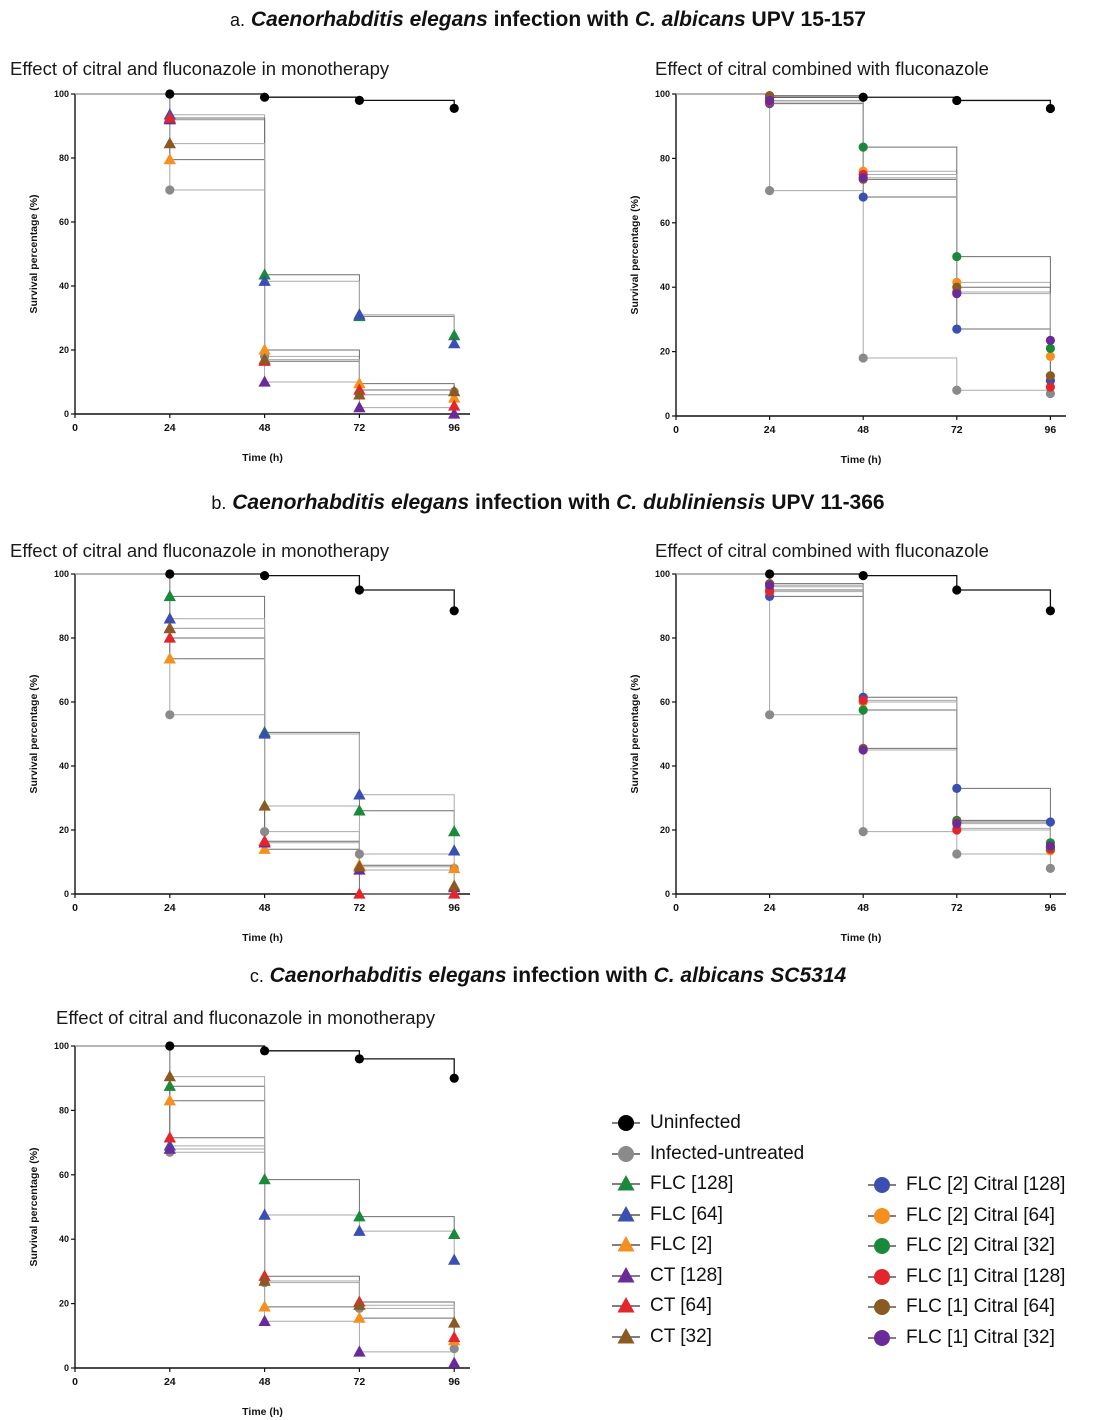 This screenshot has height=1420, width=1096. I want to click on legend-label: CT [64], so click(681, 1305).